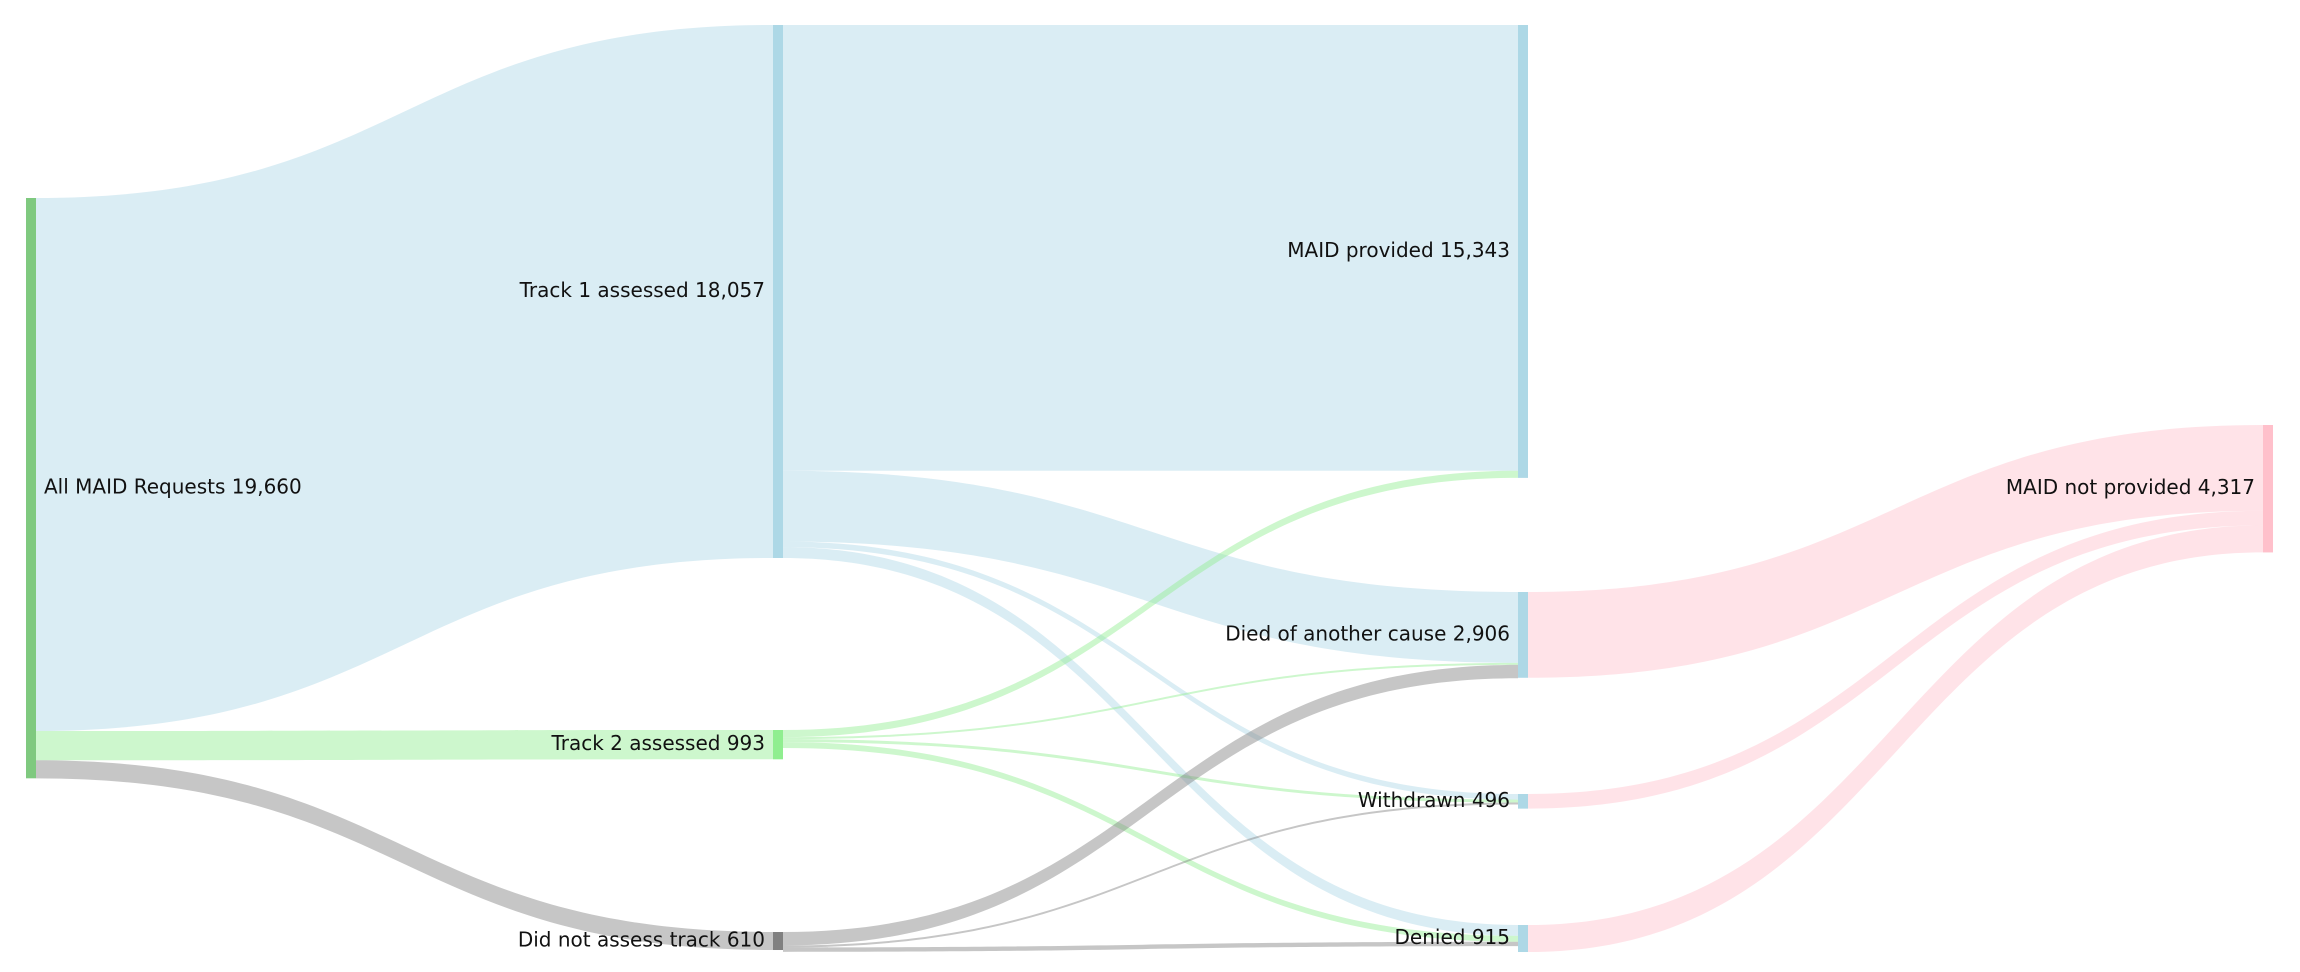  Describe the element at coordinates (2130, 487) in the screenshot. I see `node-label-notprov: MAID not provided 4,317` at that location.